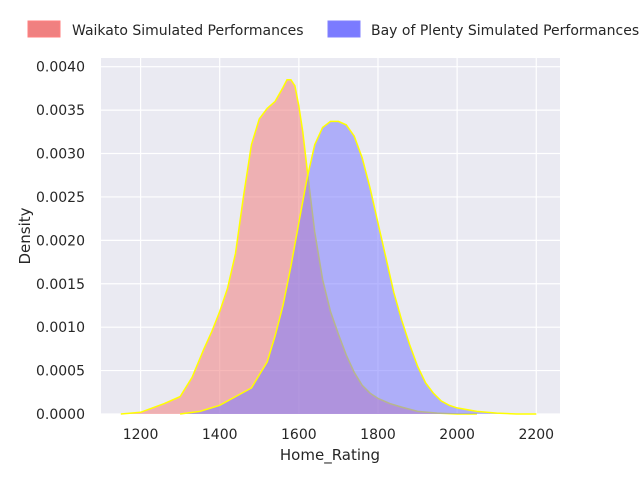 The image size is (640, 484). Describe the element at coordinates (141, 435) in the screenshot. I see `x-tick-label: 1200` at that location.